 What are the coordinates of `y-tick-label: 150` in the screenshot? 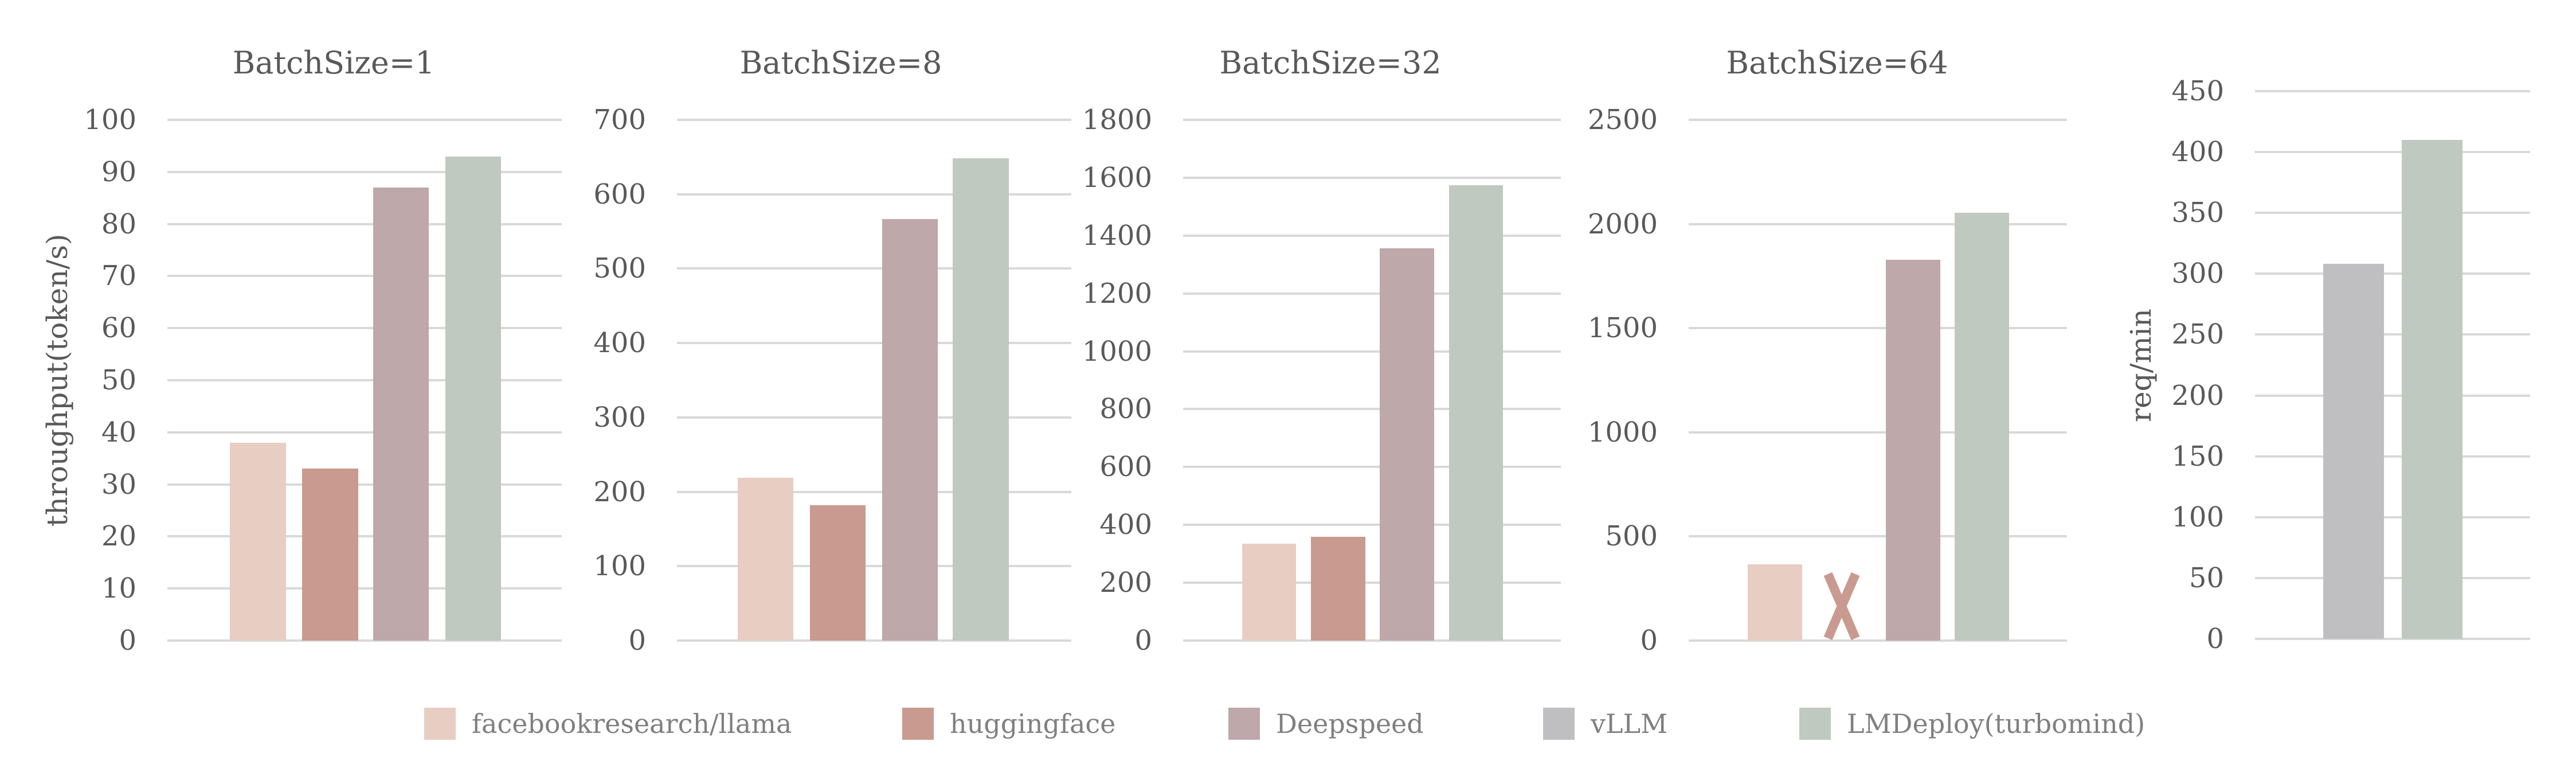 It's located at (2197, 456).